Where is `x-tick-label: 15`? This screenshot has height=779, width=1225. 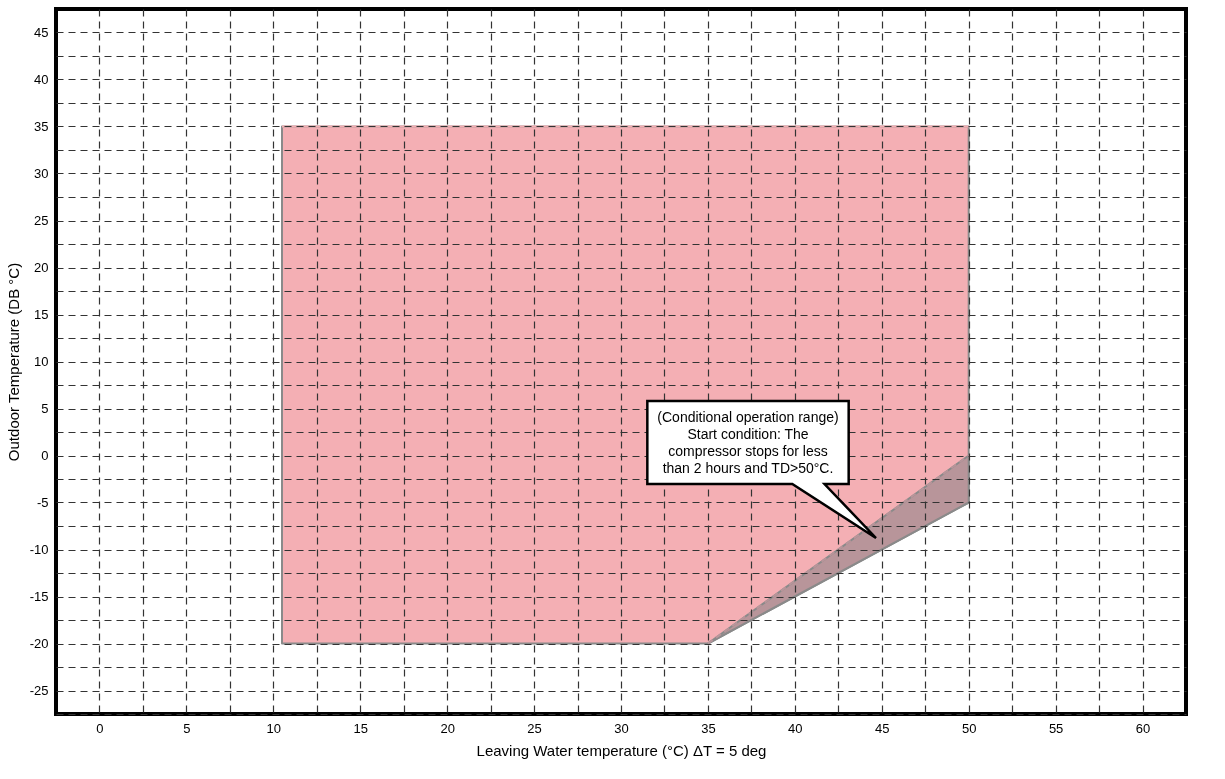
x-tick-label: 15 is located at coordinates (360, 728).